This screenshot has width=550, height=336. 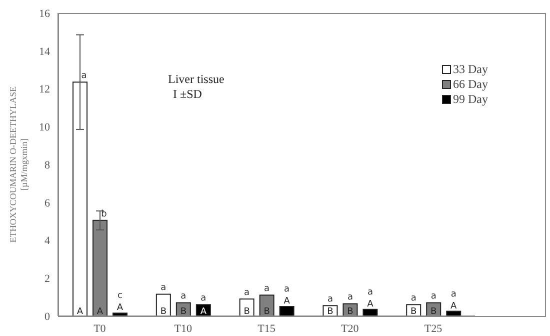 I want to click on x-tick-label: T10, so click(x=183, y=328).